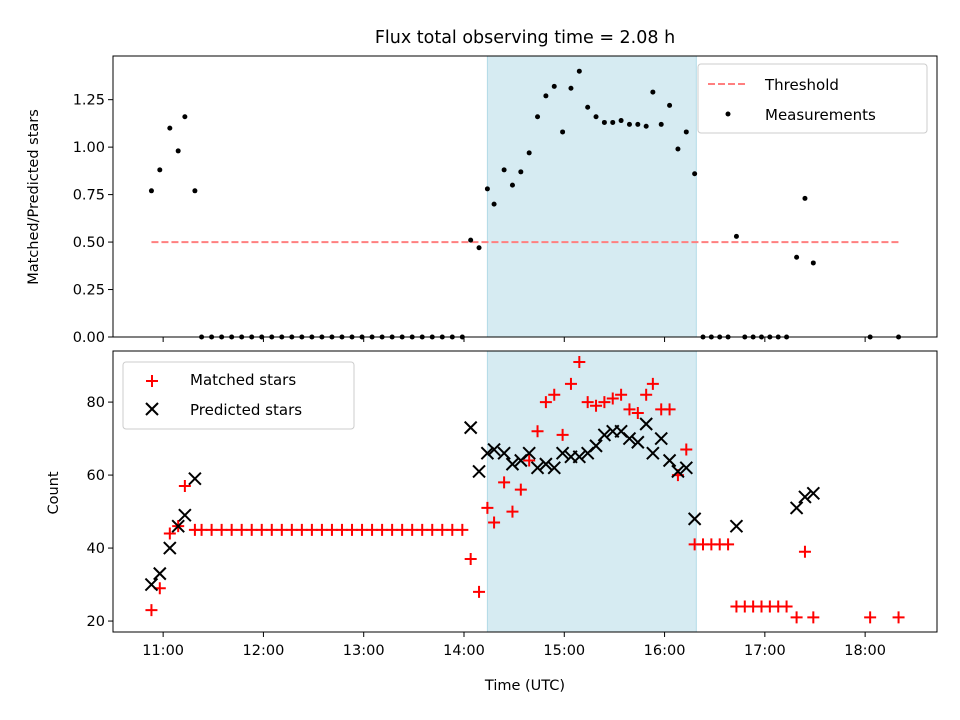 Image resolution: width=960 pixels, height=720 pixels. I want to click on y-tick-label: 0.75, so click(89, 196).